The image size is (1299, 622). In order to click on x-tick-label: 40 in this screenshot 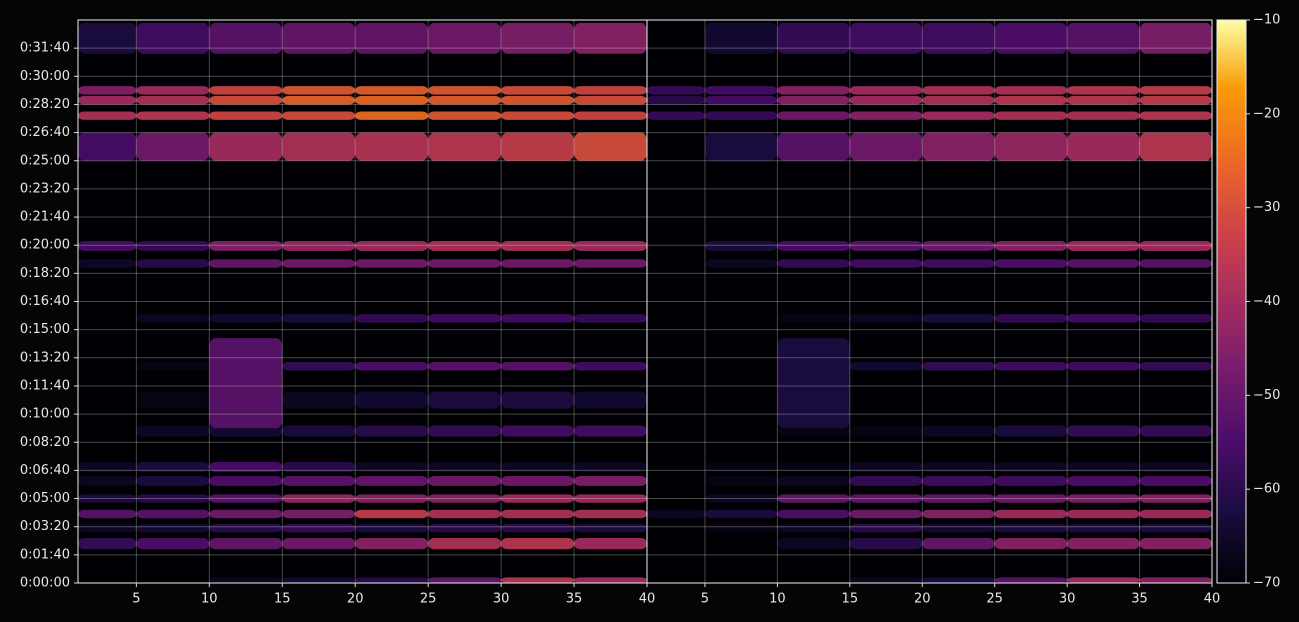, I will do `click(1212, 599)`.